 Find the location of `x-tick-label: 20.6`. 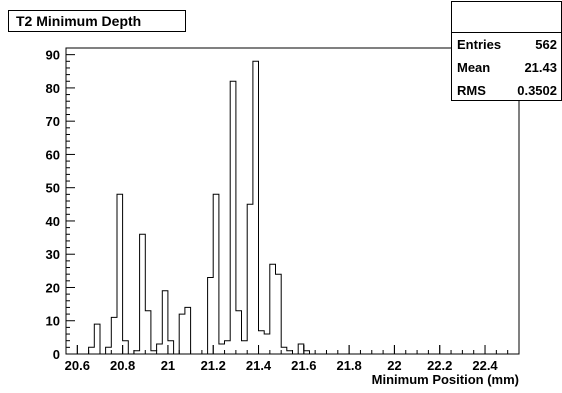

x-tick-label: 20.6 is located at coordinates (77, 365).